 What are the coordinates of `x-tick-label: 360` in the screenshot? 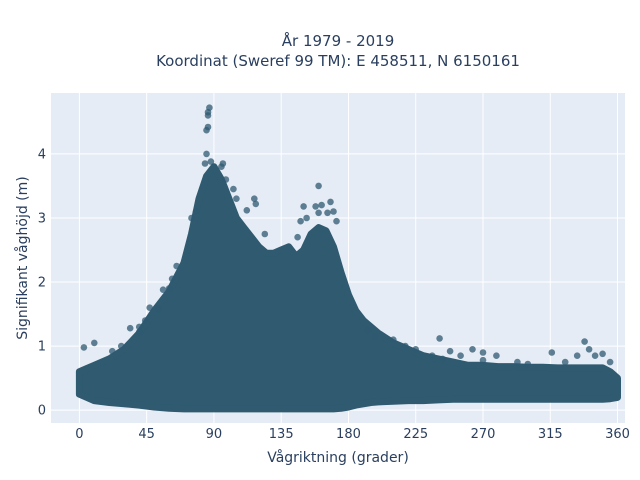 It's located at (617, 434).